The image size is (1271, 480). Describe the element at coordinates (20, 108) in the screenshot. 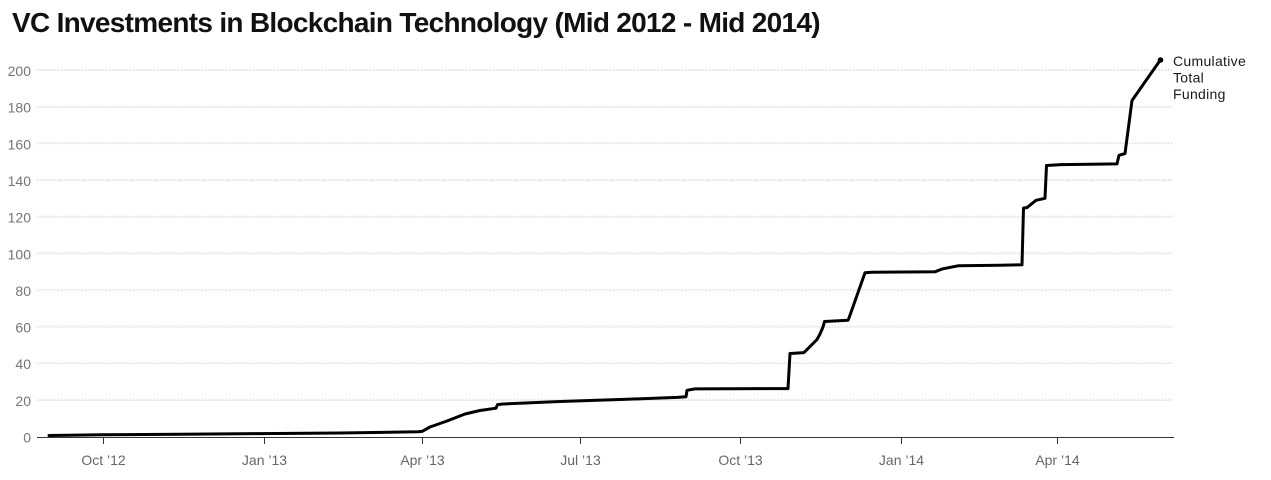

I see `svg-text: 180` at that location.